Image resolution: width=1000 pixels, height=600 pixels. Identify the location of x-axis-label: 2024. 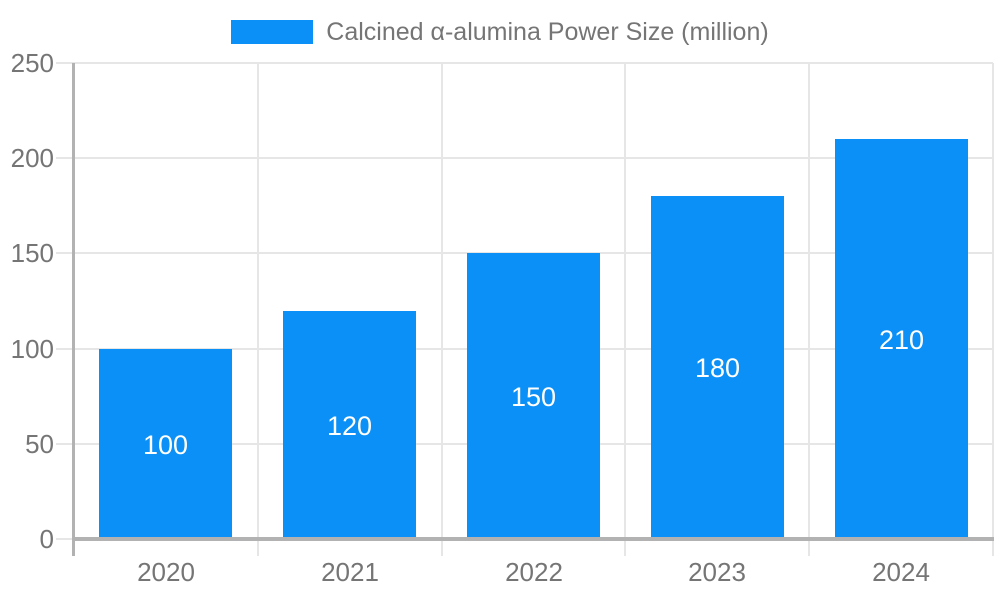
(901, 572).